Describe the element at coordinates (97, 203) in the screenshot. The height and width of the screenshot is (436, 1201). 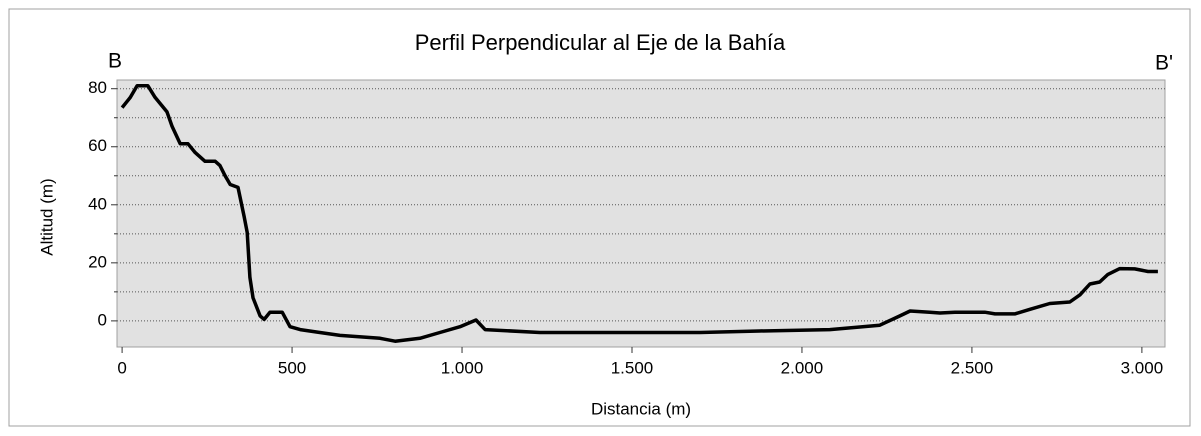
I see `y-tick-label: 40` at that location.